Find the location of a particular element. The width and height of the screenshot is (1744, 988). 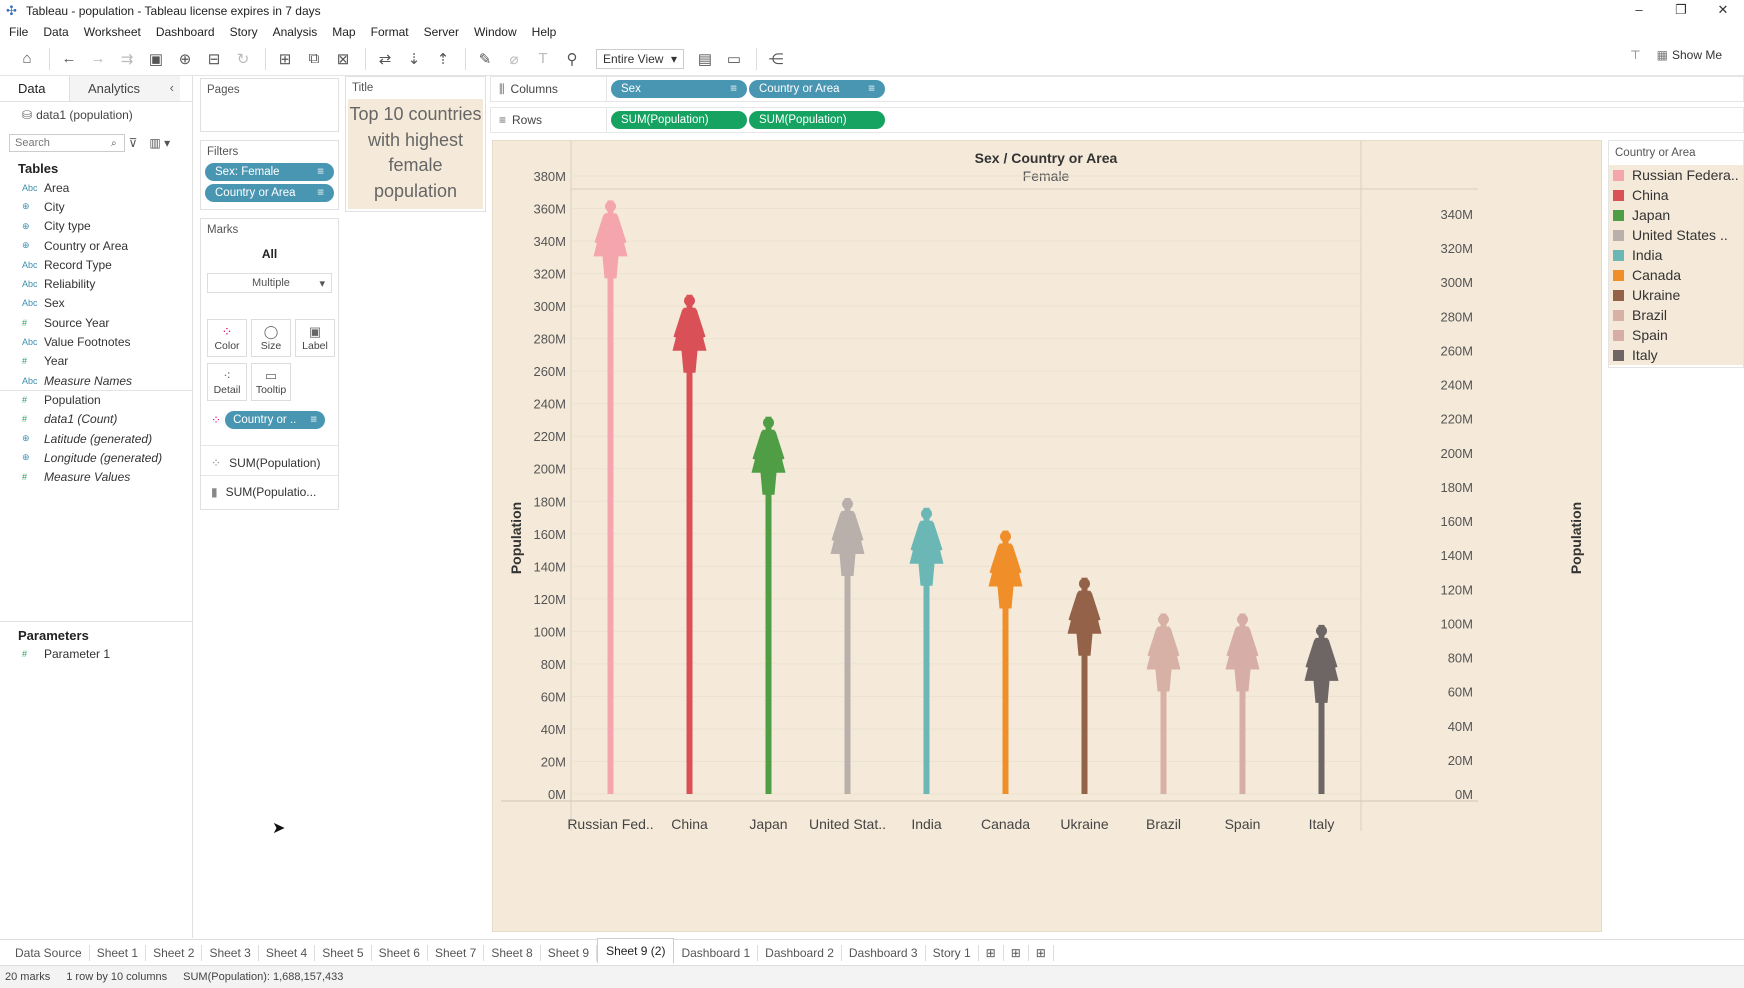

field-item: Abc Sex is located at coordinates (43, 303).